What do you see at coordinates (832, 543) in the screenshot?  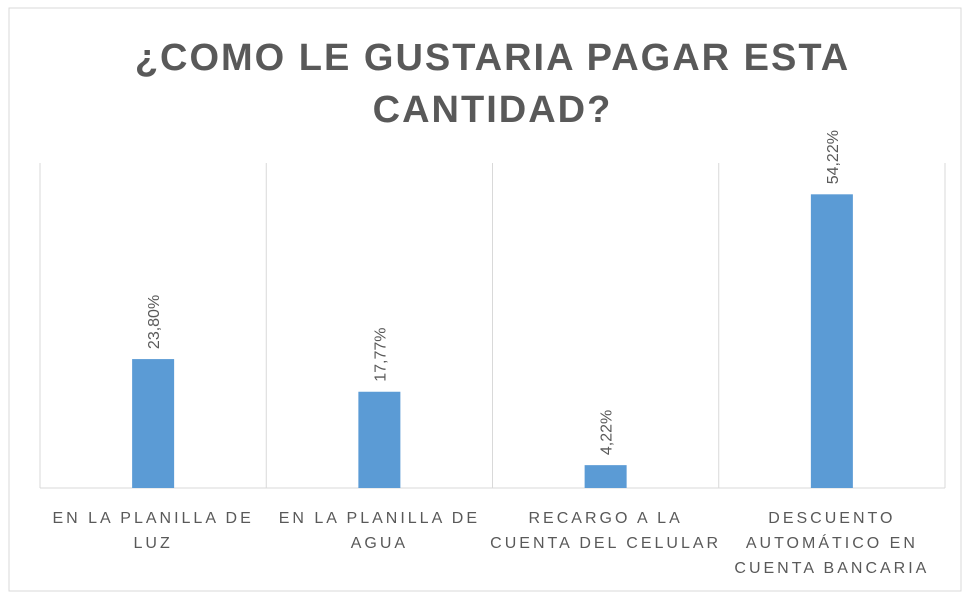 I see `x-tick-label: DESCUENTO AUTOMÁTICO EN CUENTA BANCARIA` at bounding box center [832, 543].